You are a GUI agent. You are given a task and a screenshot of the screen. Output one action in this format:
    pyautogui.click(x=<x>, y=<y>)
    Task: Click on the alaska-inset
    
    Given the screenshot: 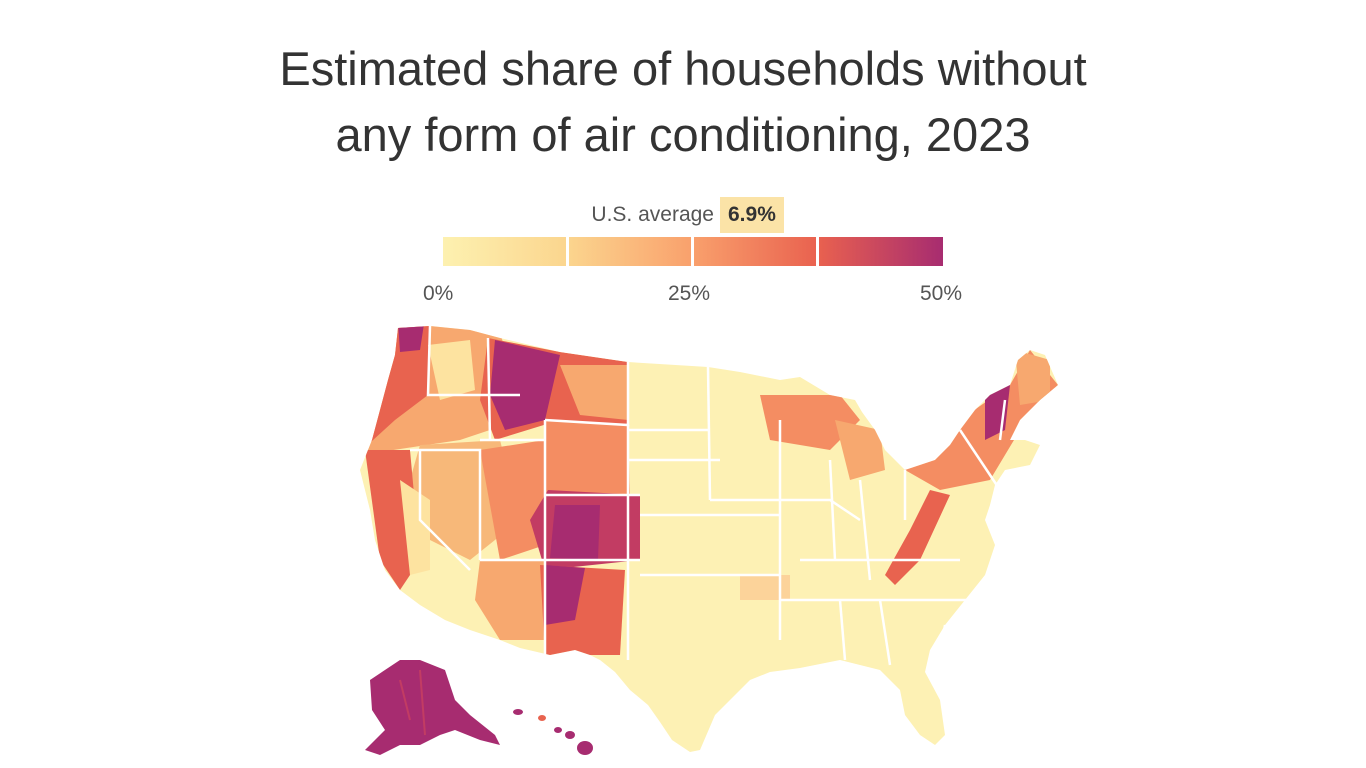 What is the action you would take?
    pyautogui.click(x=432, y=707)
    